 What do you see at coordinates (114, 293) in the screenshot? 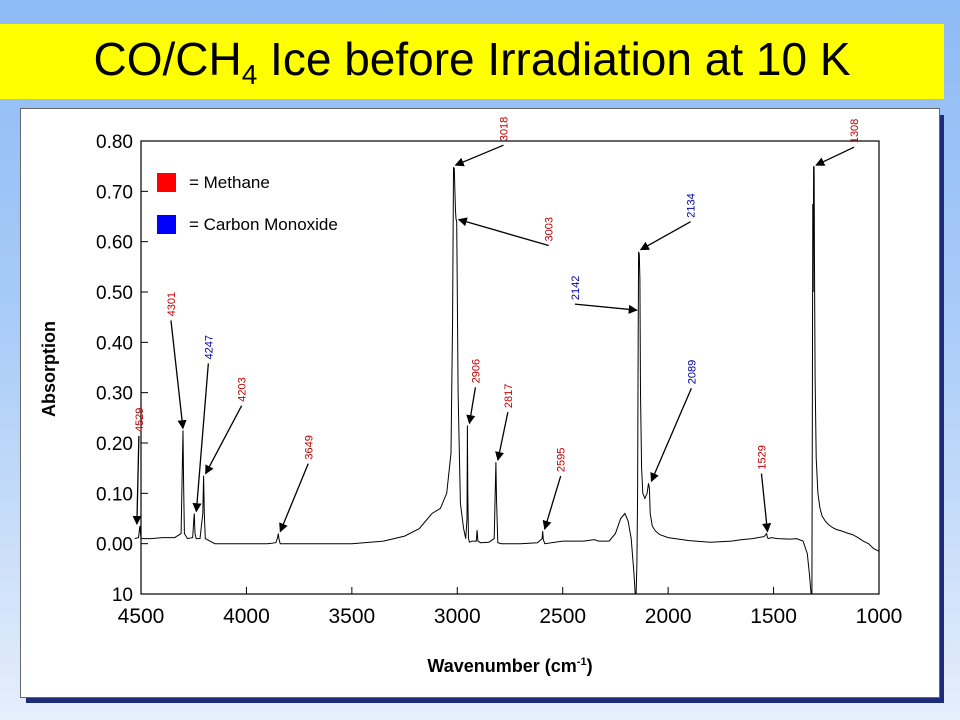
I see `y-tick-label: 0.50` at bounding box center [114, 293].